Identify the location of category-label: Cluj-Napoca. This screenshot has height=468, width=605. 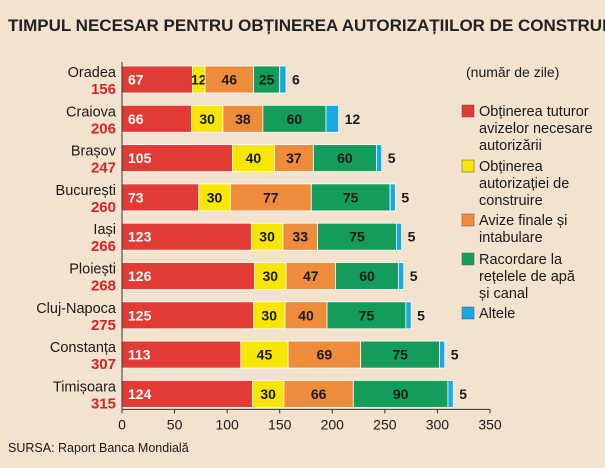
(76, 309).